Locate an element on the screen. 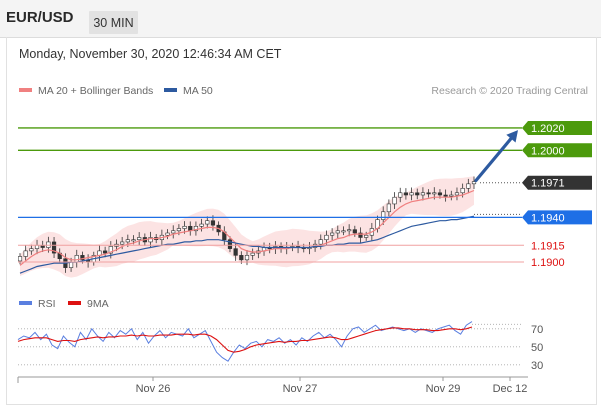 The width and height of the screenshot is (601, 410). ma20-line is located at coordinates (247, 227).